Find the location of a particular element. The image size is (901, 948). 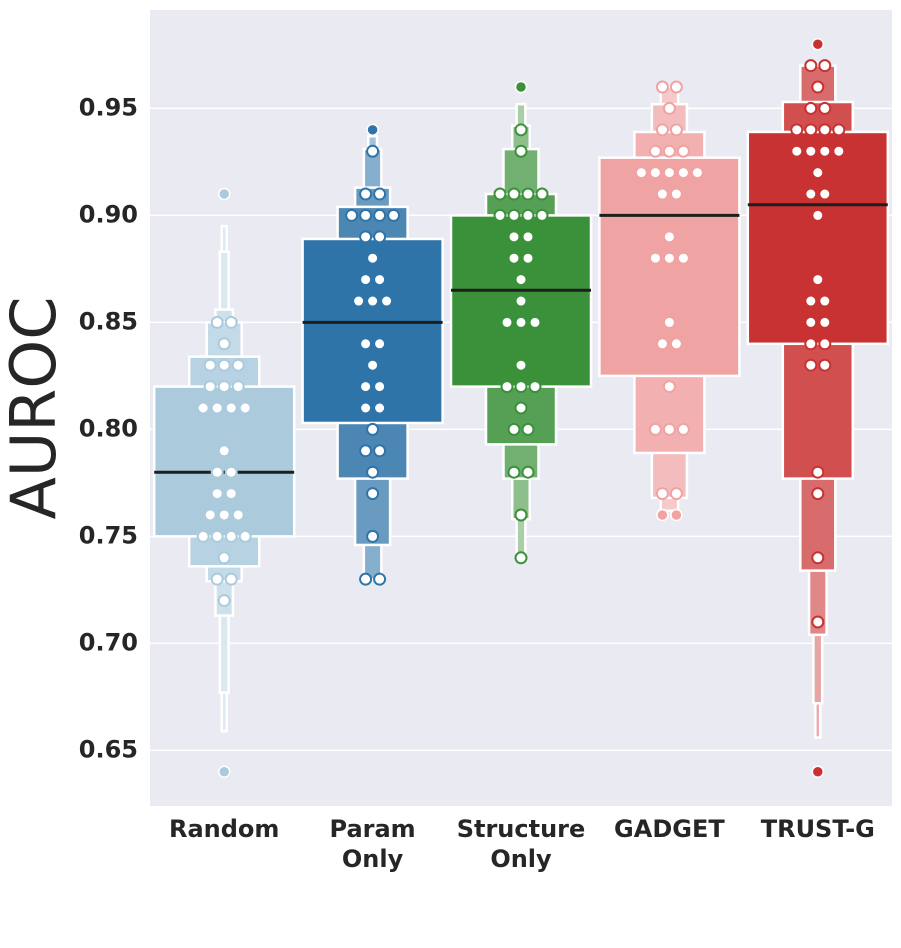

x-tick-label: GADGET is located at coordinates (669, 829).